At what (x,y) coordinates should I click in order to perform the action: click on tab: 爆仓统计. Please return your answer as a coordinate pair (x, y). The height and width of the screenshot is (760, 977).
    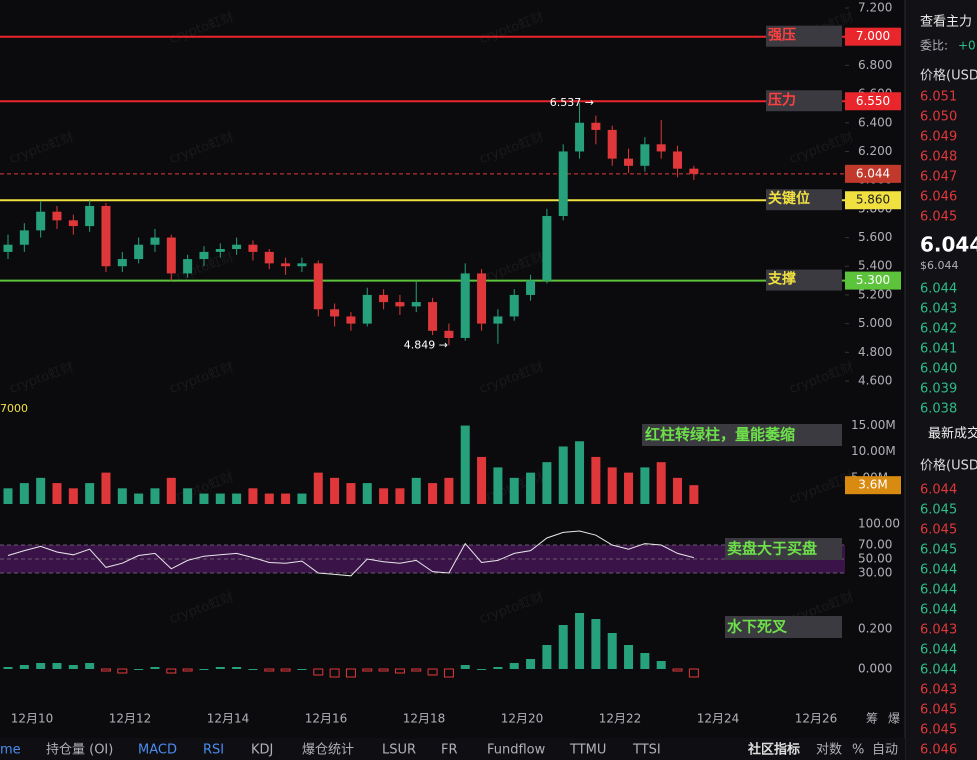
    Looking at the image, I should click on (328, 750).